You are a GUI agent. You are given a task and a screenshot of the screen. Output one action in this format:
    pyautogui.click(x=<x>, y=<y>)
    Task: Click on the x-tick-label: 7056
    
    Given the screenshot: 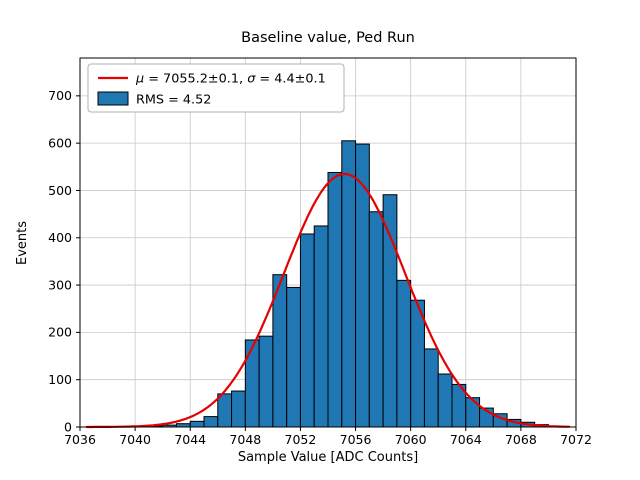 What is the action you would take?
    pyautogui.click(x=356, y=439)
    